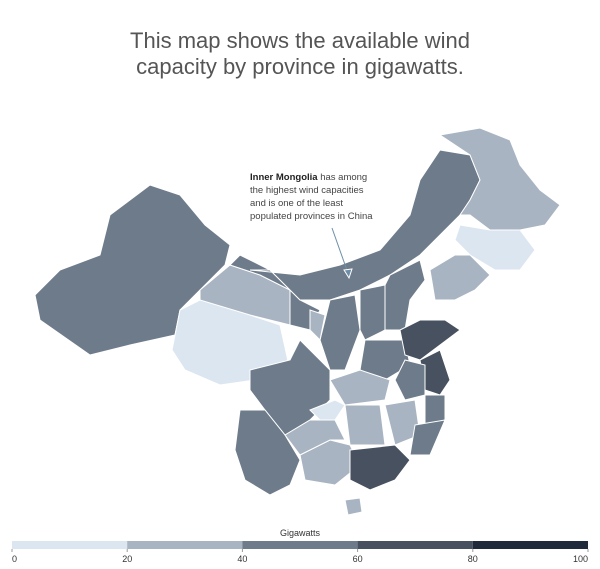 The height and width of the screenshot is (569, 600). Describe the element at coordinates (284, 177) in the screenshot. I see `annotation-bold: Inner Mongolia` at that location.